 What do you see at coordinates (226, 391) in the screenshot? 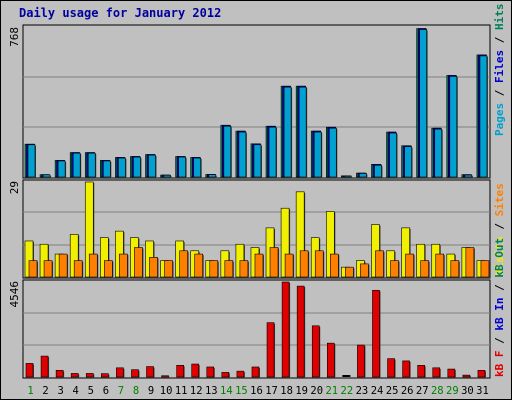
I see `x-tick-label: 14` at bounding box center [226, 391].